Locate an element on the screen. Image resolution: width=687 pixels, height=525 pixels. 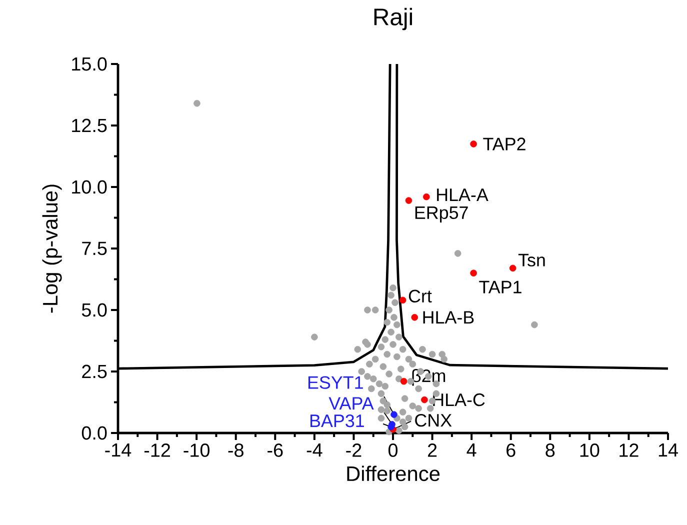
annotation: TAP1 is located at coordinates (500, 287).